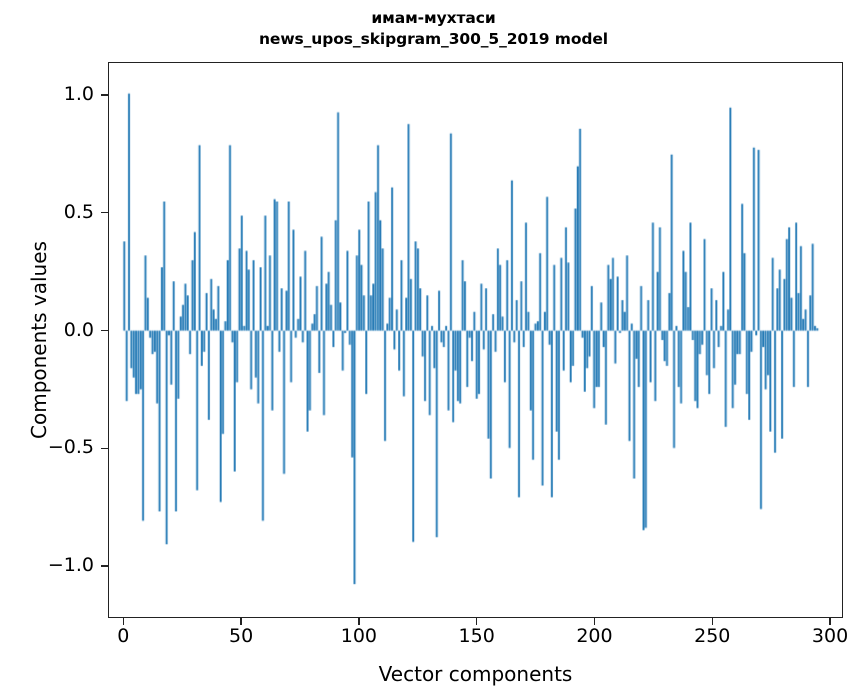  What do you see at coordinates (70, 447) in the screenshot?
I see `y-tick-label: −0.5` at bounding box center [70, 447].